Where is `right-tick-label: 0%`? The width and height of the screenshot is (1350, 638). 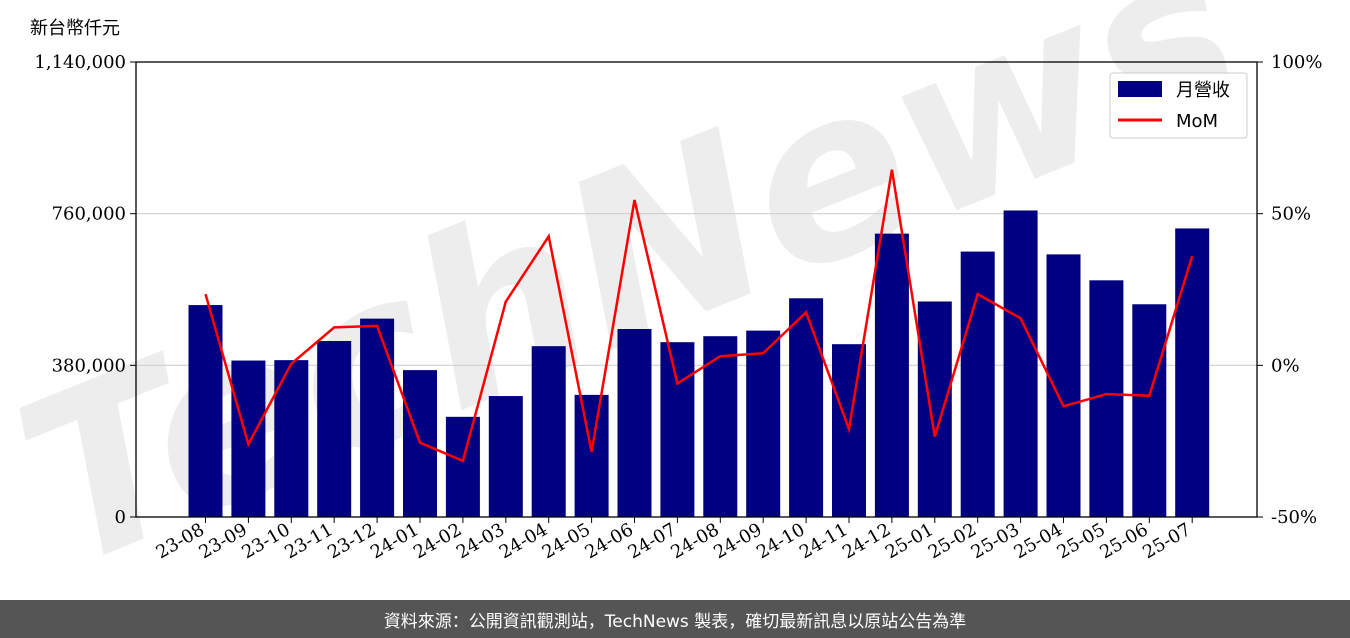 right-tick-label: 0% is located at coordinates (1285, 365).